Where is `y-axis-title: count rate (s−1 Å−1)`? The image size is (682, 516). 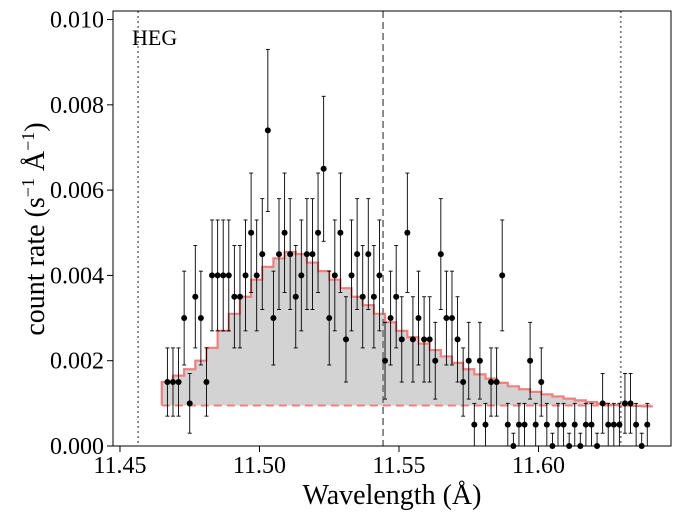
y-axis-title: count rate (s−1 Å−1) is located at coordinates (34, 228).